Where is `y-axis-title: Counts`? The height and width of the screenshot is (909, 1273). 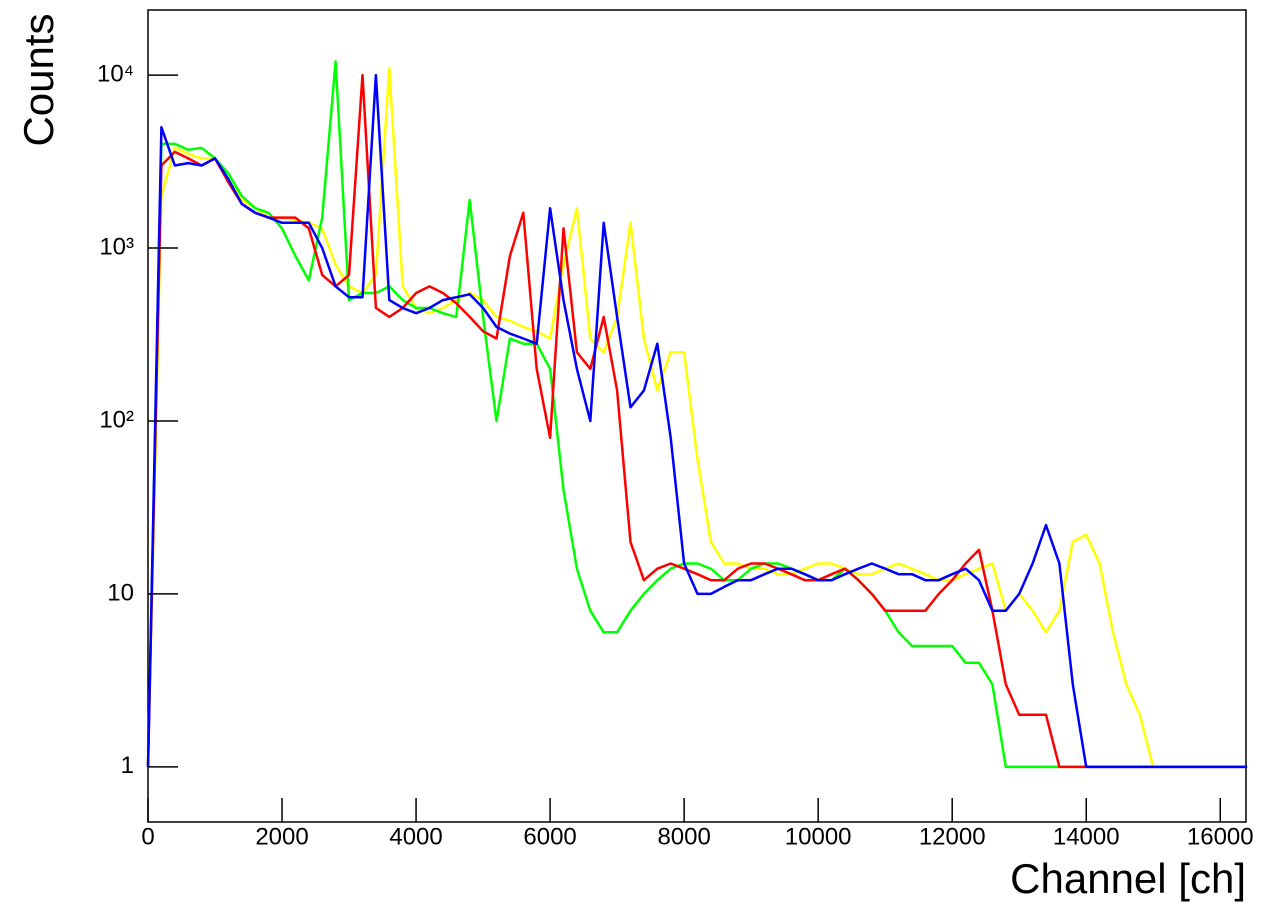
y-axis-title: Counts is located at coordinates (38, 79).